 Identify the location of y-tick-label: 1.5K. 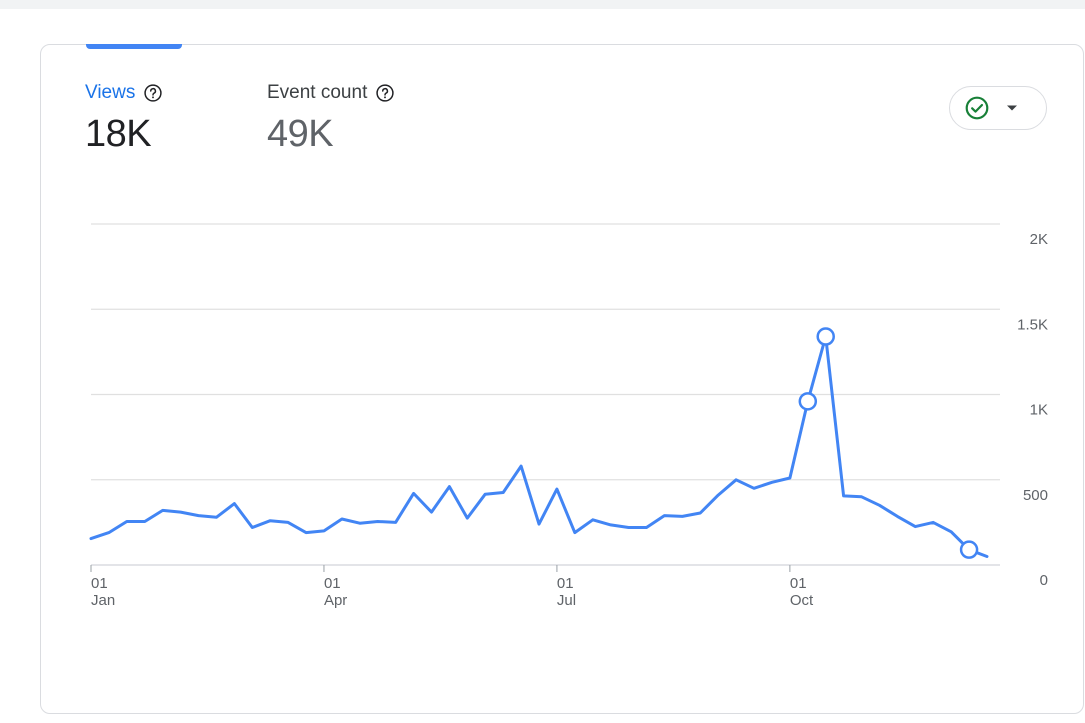
(1032, 324).